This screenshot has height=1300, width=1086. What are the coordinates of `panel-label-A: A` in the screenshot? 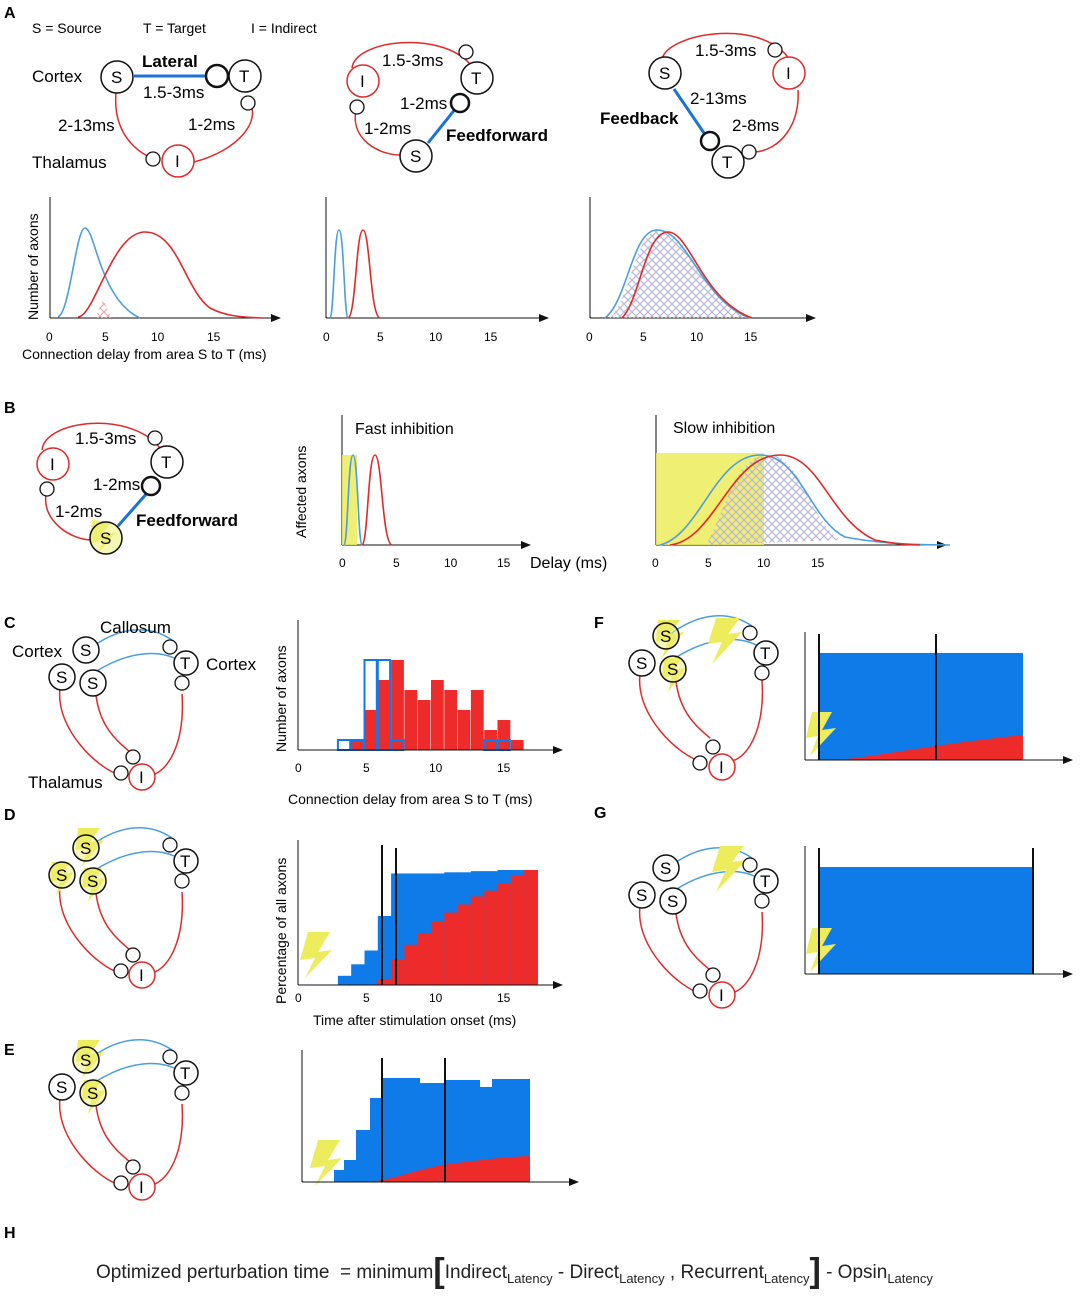 It's located at (10, 13).